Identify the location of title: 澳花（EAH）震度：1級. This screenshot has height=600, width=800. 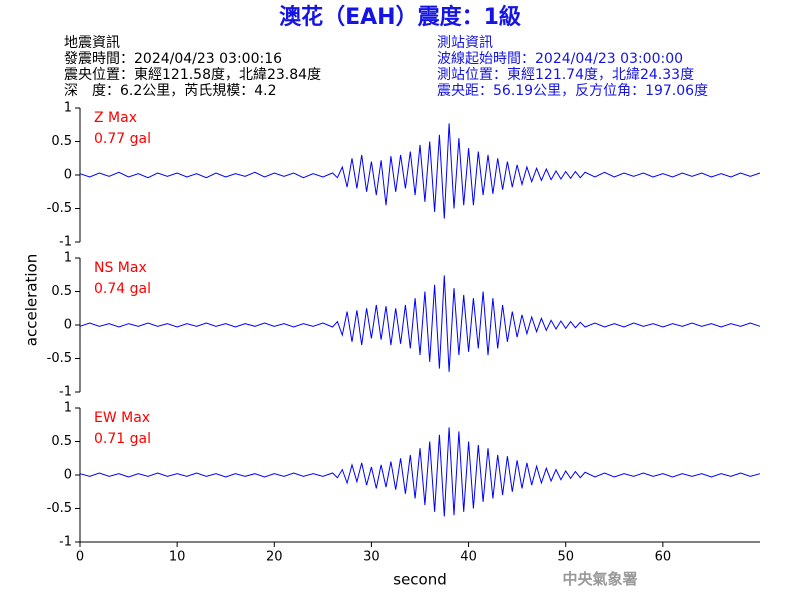
(400, 17).